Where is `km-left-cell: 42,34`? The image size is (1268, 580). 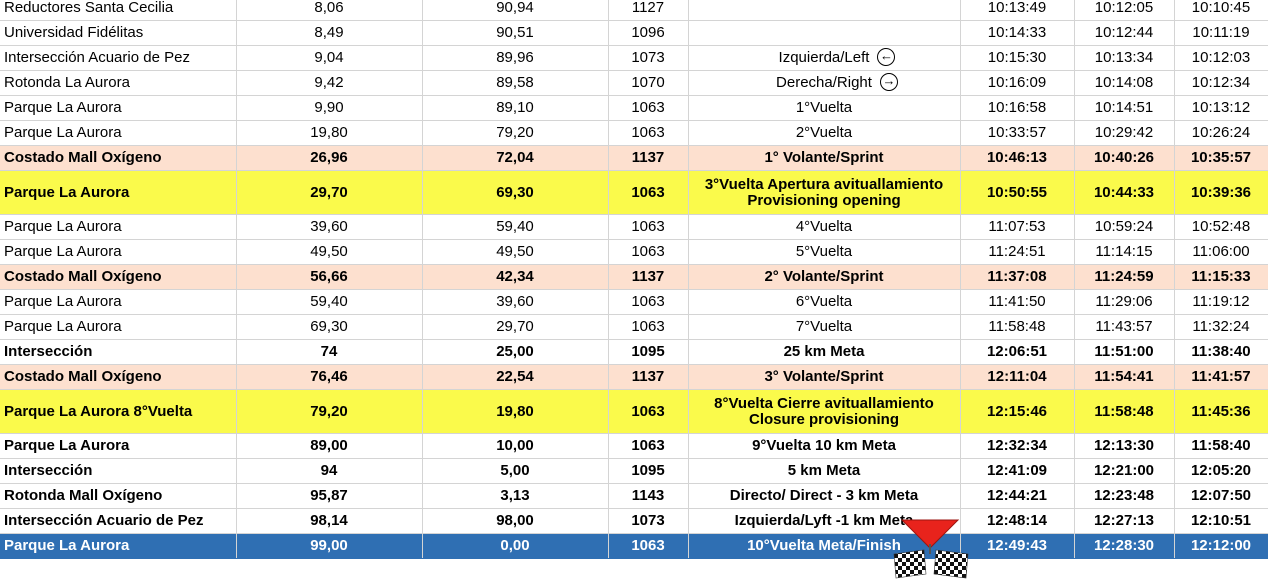 km-left-cell: 42,34 is located at coordinates (515, 277).